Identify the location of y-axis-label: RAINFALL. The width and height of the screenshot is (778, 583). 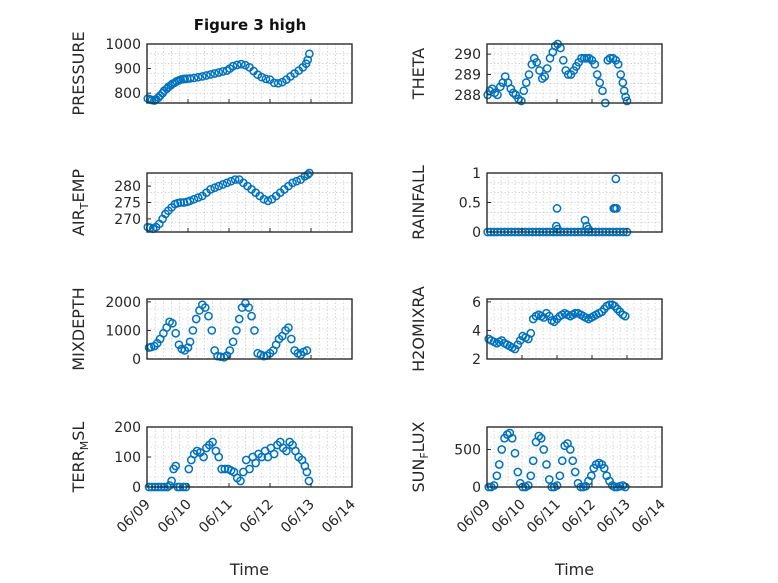
(418, 202).